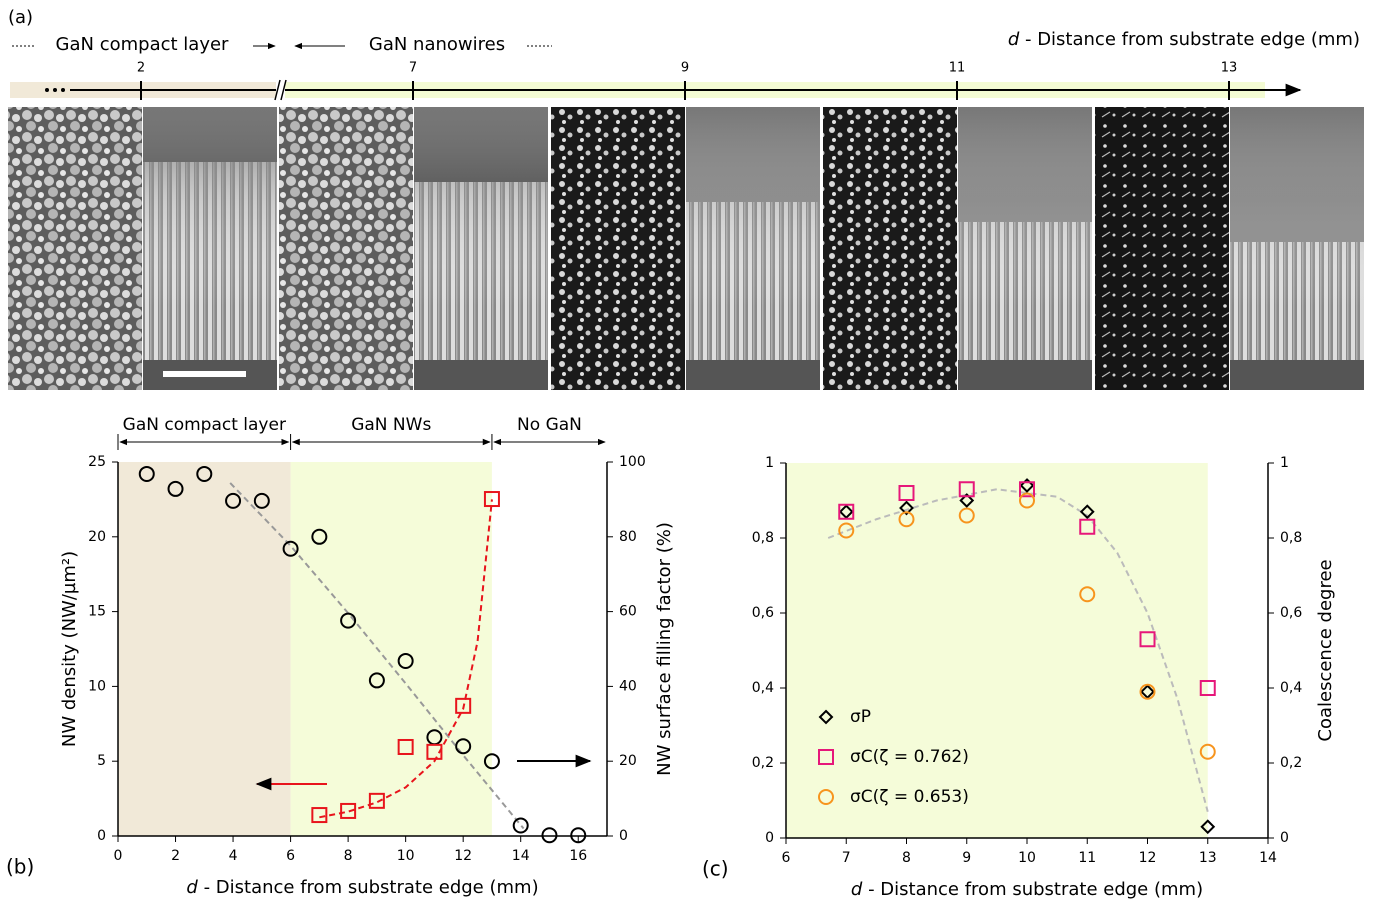  I want to click on tick-label: 7, so click(413, 68).